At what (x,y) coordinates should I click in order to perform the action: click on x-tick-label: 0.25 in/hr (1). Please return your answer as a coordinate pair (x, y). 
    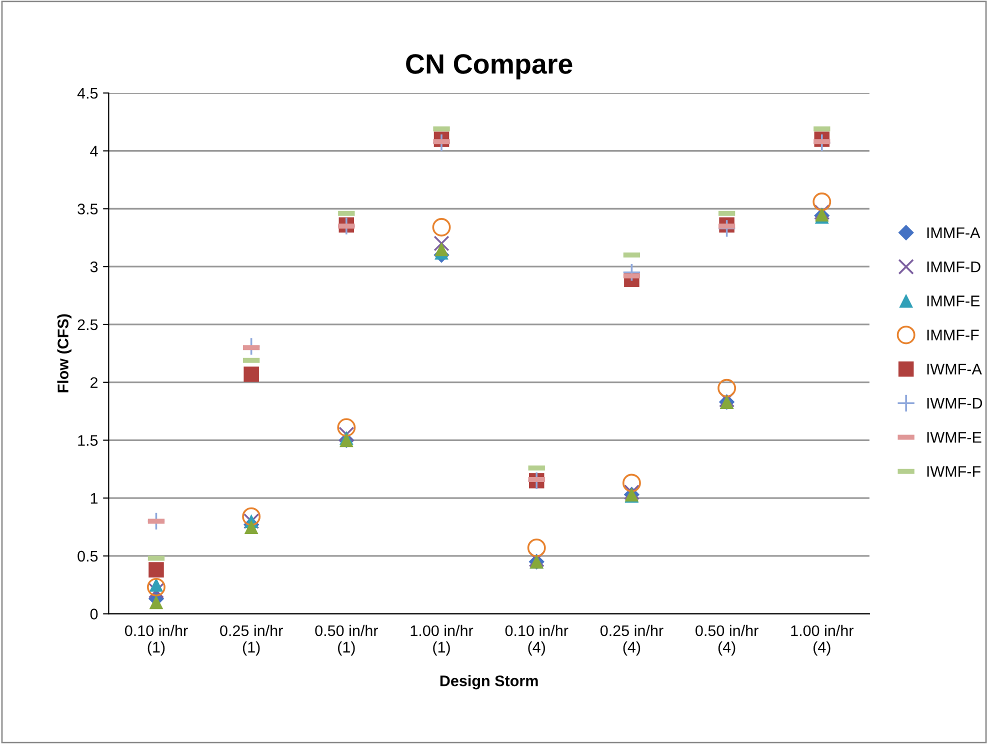
    Looking at the image, I should click on (251, 640).